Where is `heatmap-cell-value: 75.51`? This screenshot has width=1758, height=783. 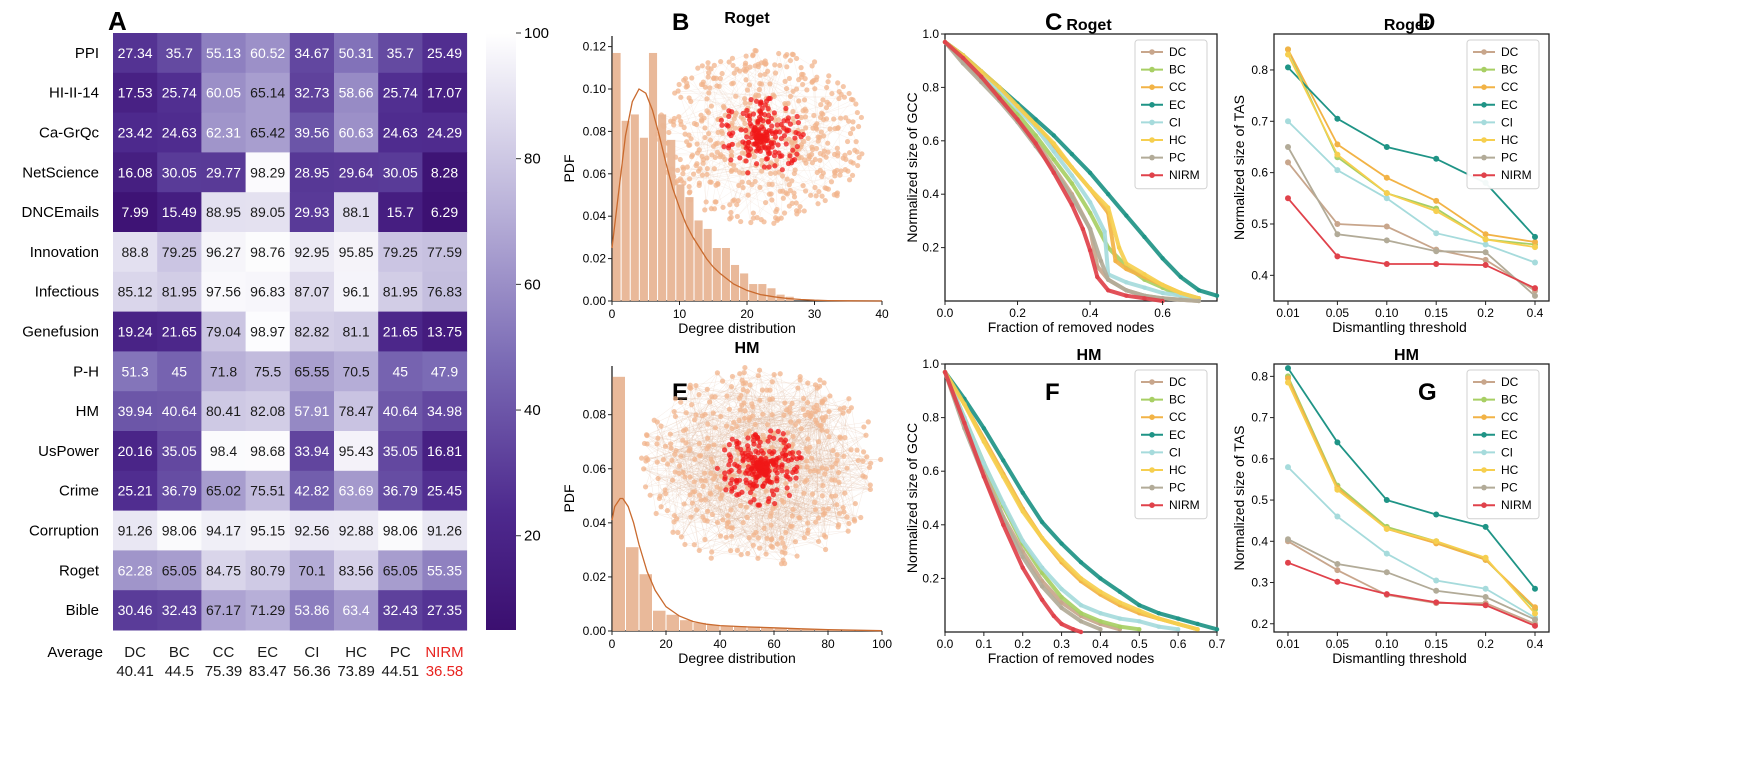 heatmap-cell-value: 75.51 is located at coordinates (267, 491).